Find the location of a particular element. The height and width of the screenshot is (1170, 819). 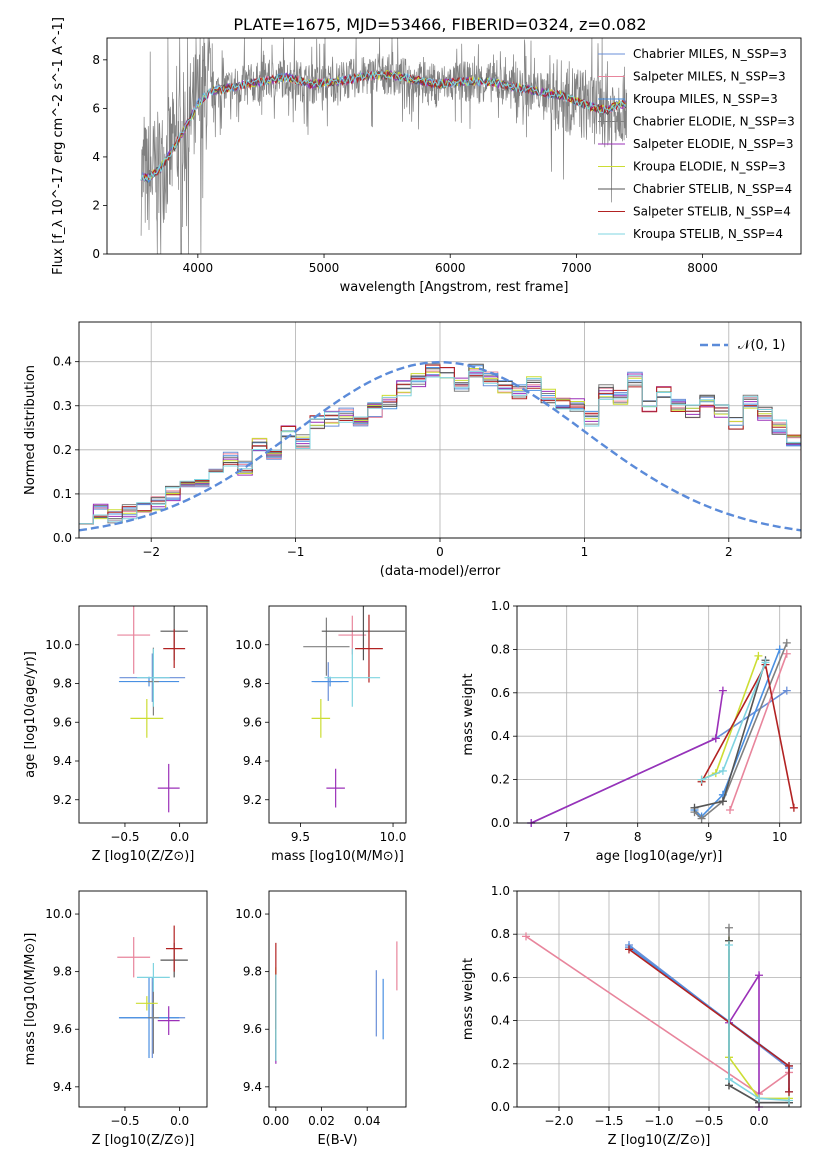

x-tick-label: 8000 is located at coordinates (702, 268).